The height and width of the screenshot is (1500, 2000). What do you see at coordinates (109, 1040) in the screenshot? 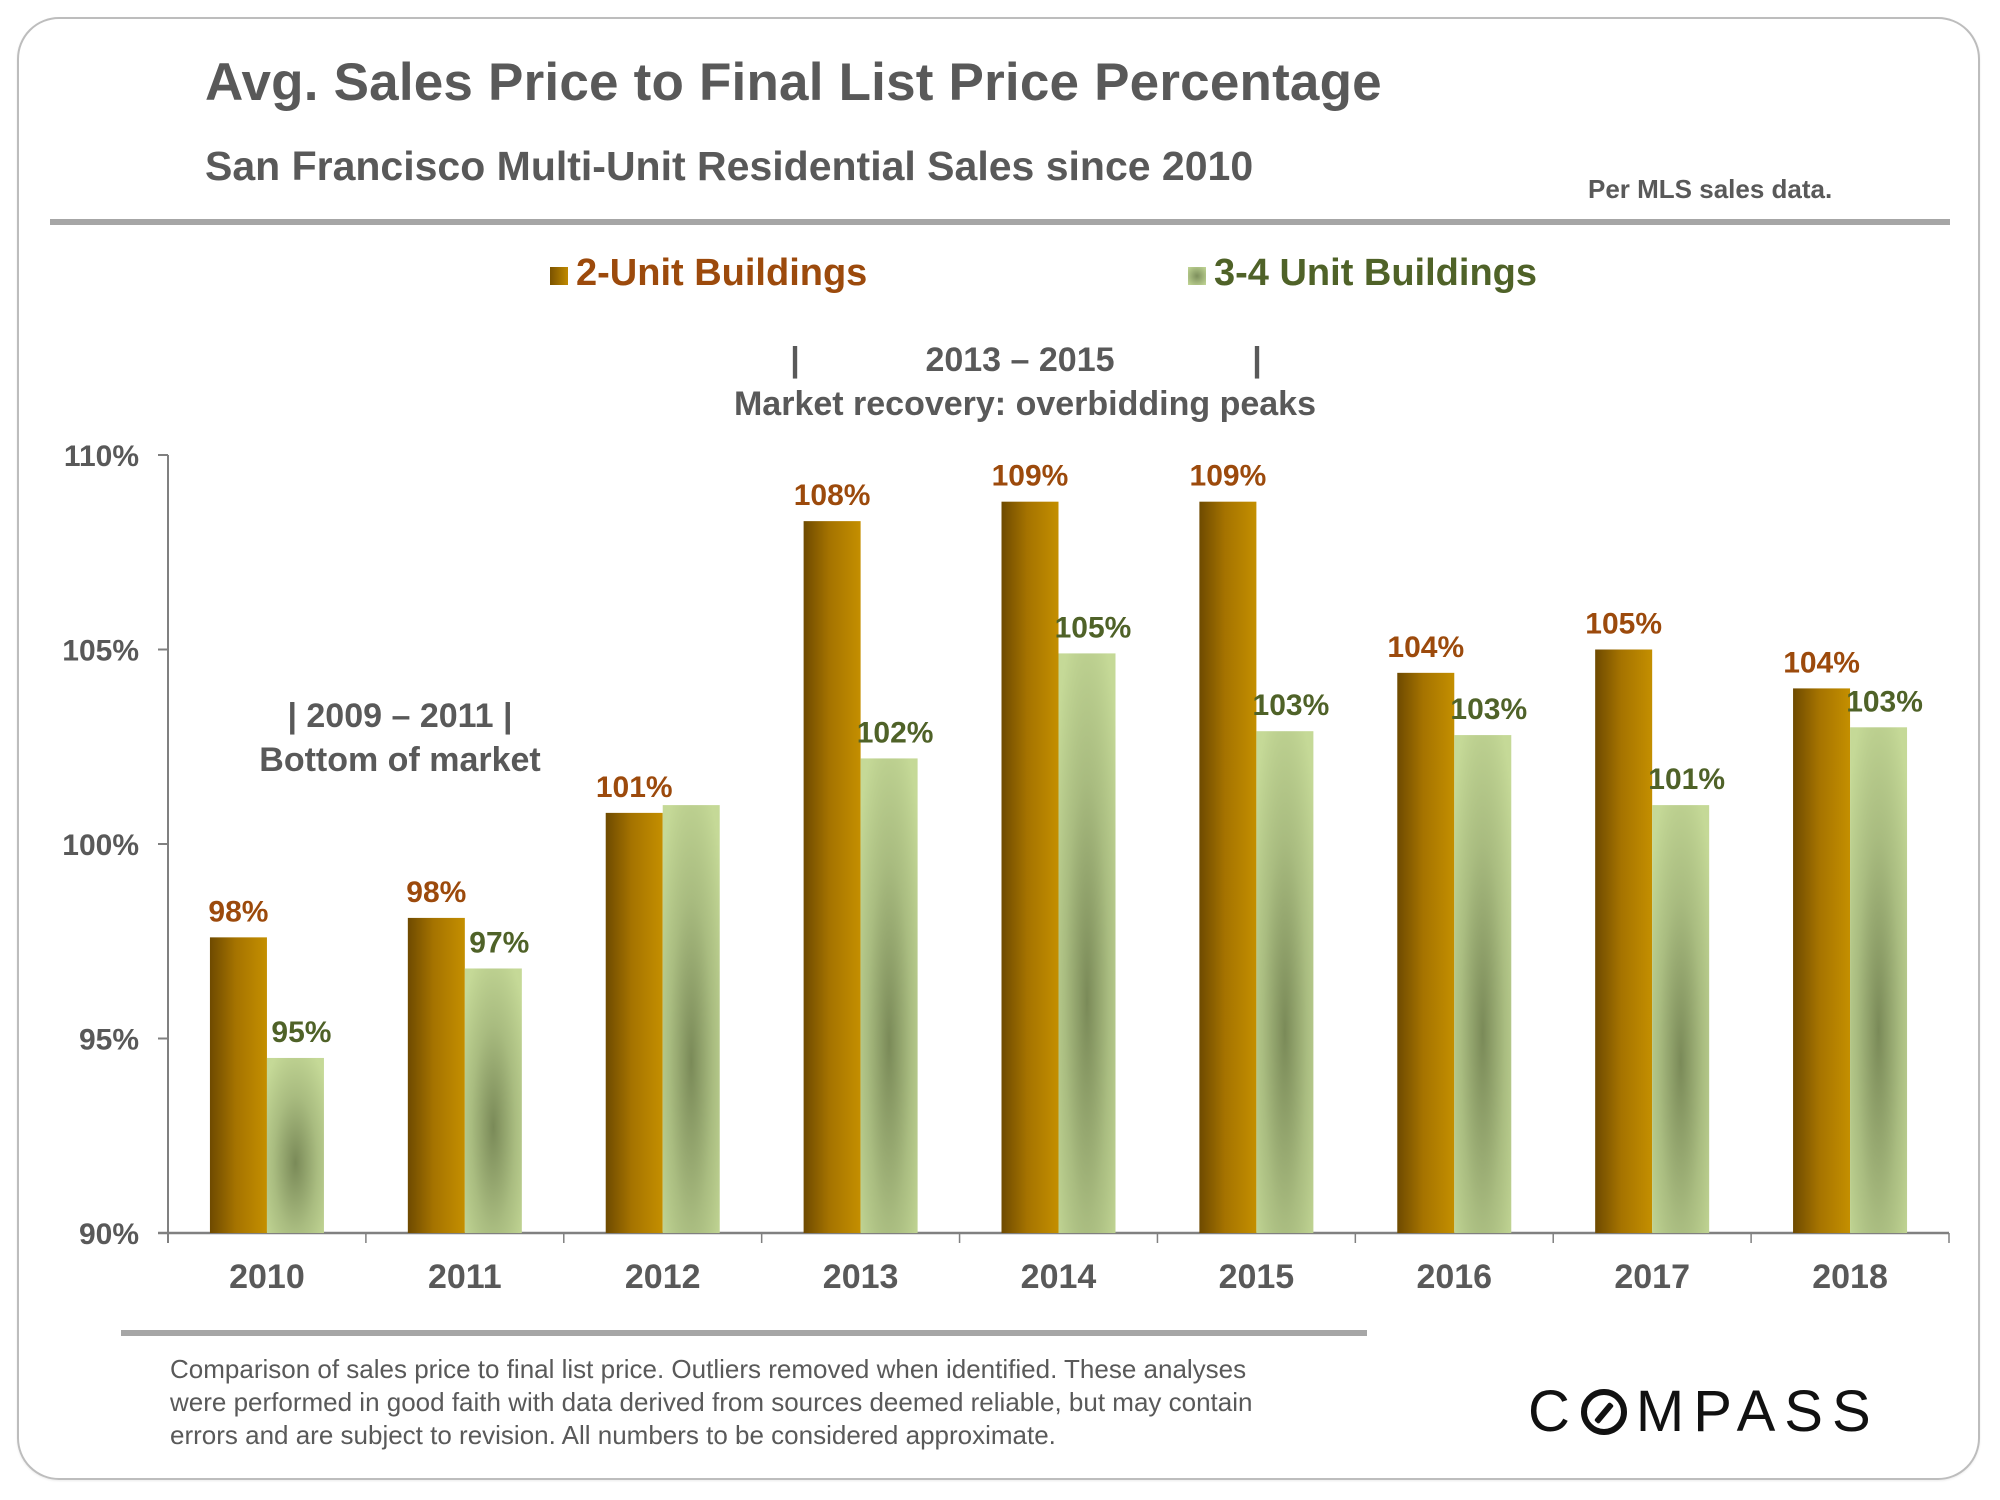
I see `y-tick-label: 95%` at bounding box center [109, 1040].